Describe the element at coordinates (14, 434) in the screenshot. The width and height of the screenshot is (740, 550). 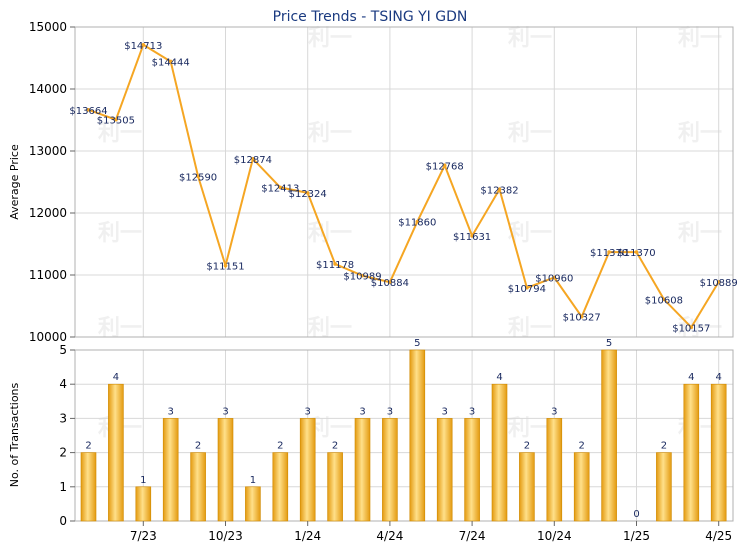
I see `transactions-y-axis-title: No. of Transactions` at that location.